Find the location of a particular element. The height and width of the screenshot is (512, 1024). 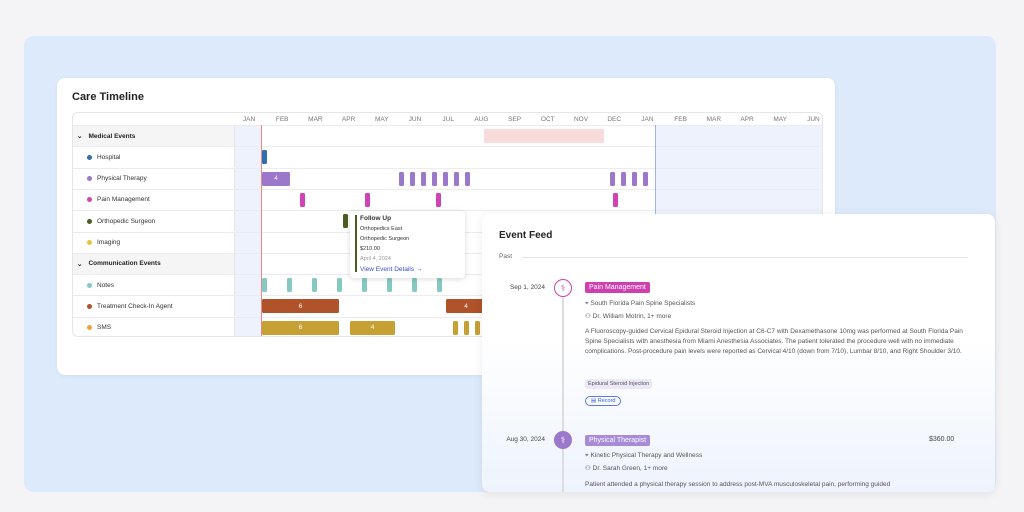

row-name: Treatment Check-In Agent is located at coordinates (135, 306).